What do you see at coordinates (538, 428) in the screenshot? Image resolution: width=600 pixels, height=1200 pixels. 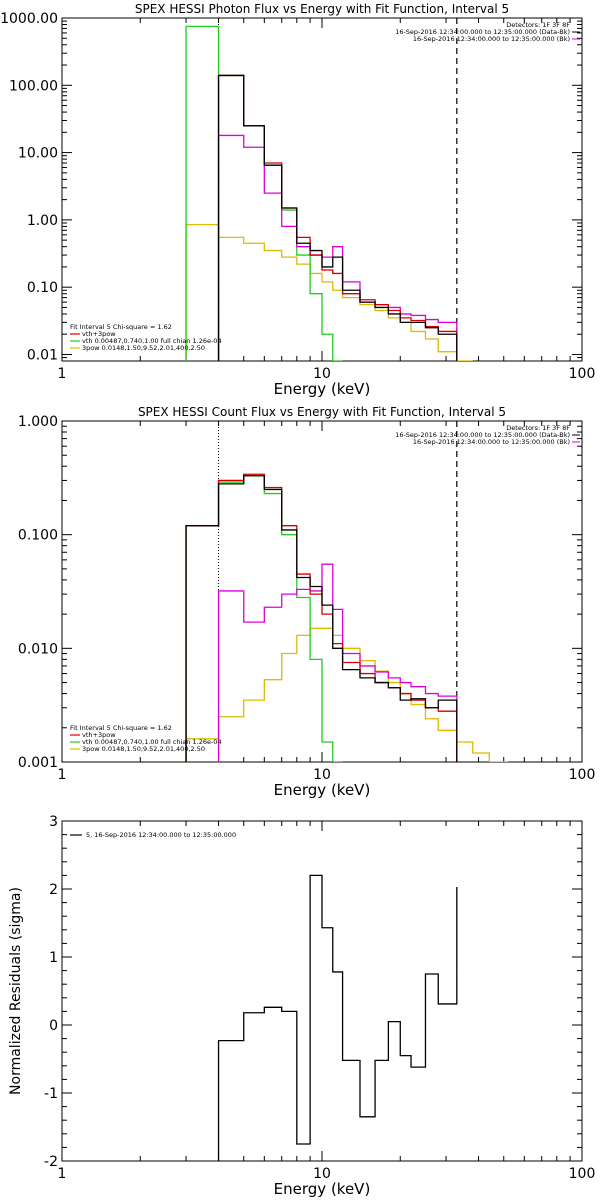 I see `panel2-info-line: Detectors: 1F 3F 8F` at bounding box center [538, 428].